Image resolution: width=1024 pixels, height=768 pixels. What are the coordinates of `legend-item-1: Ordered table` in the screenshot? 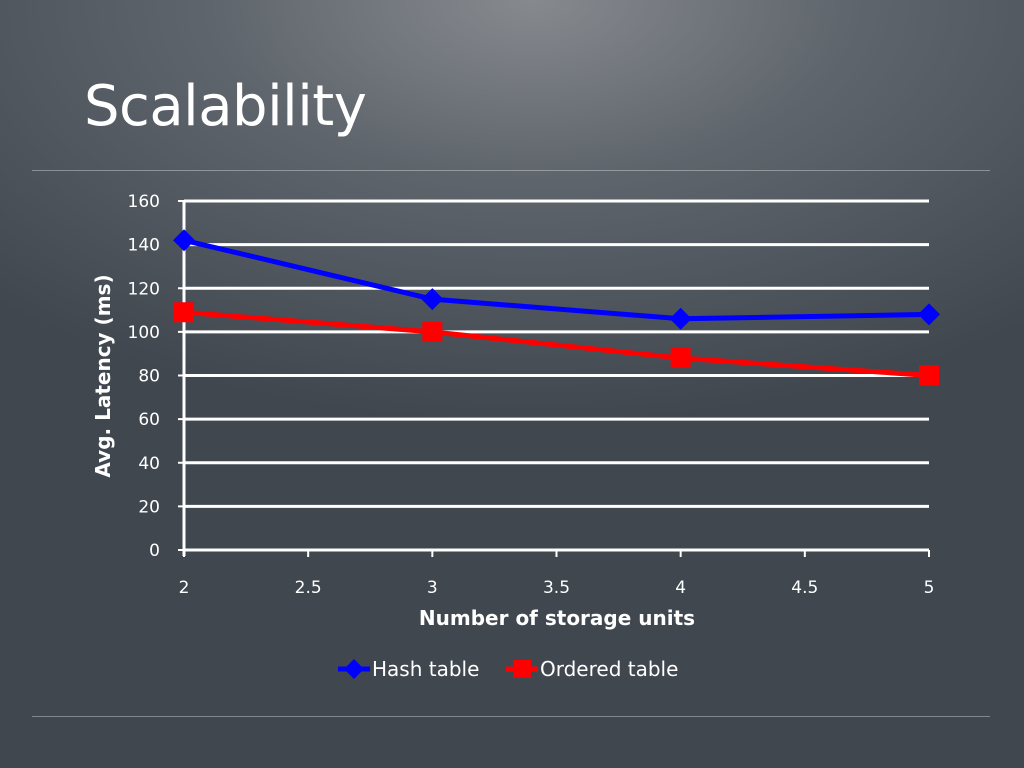 It's located at (592, 669).